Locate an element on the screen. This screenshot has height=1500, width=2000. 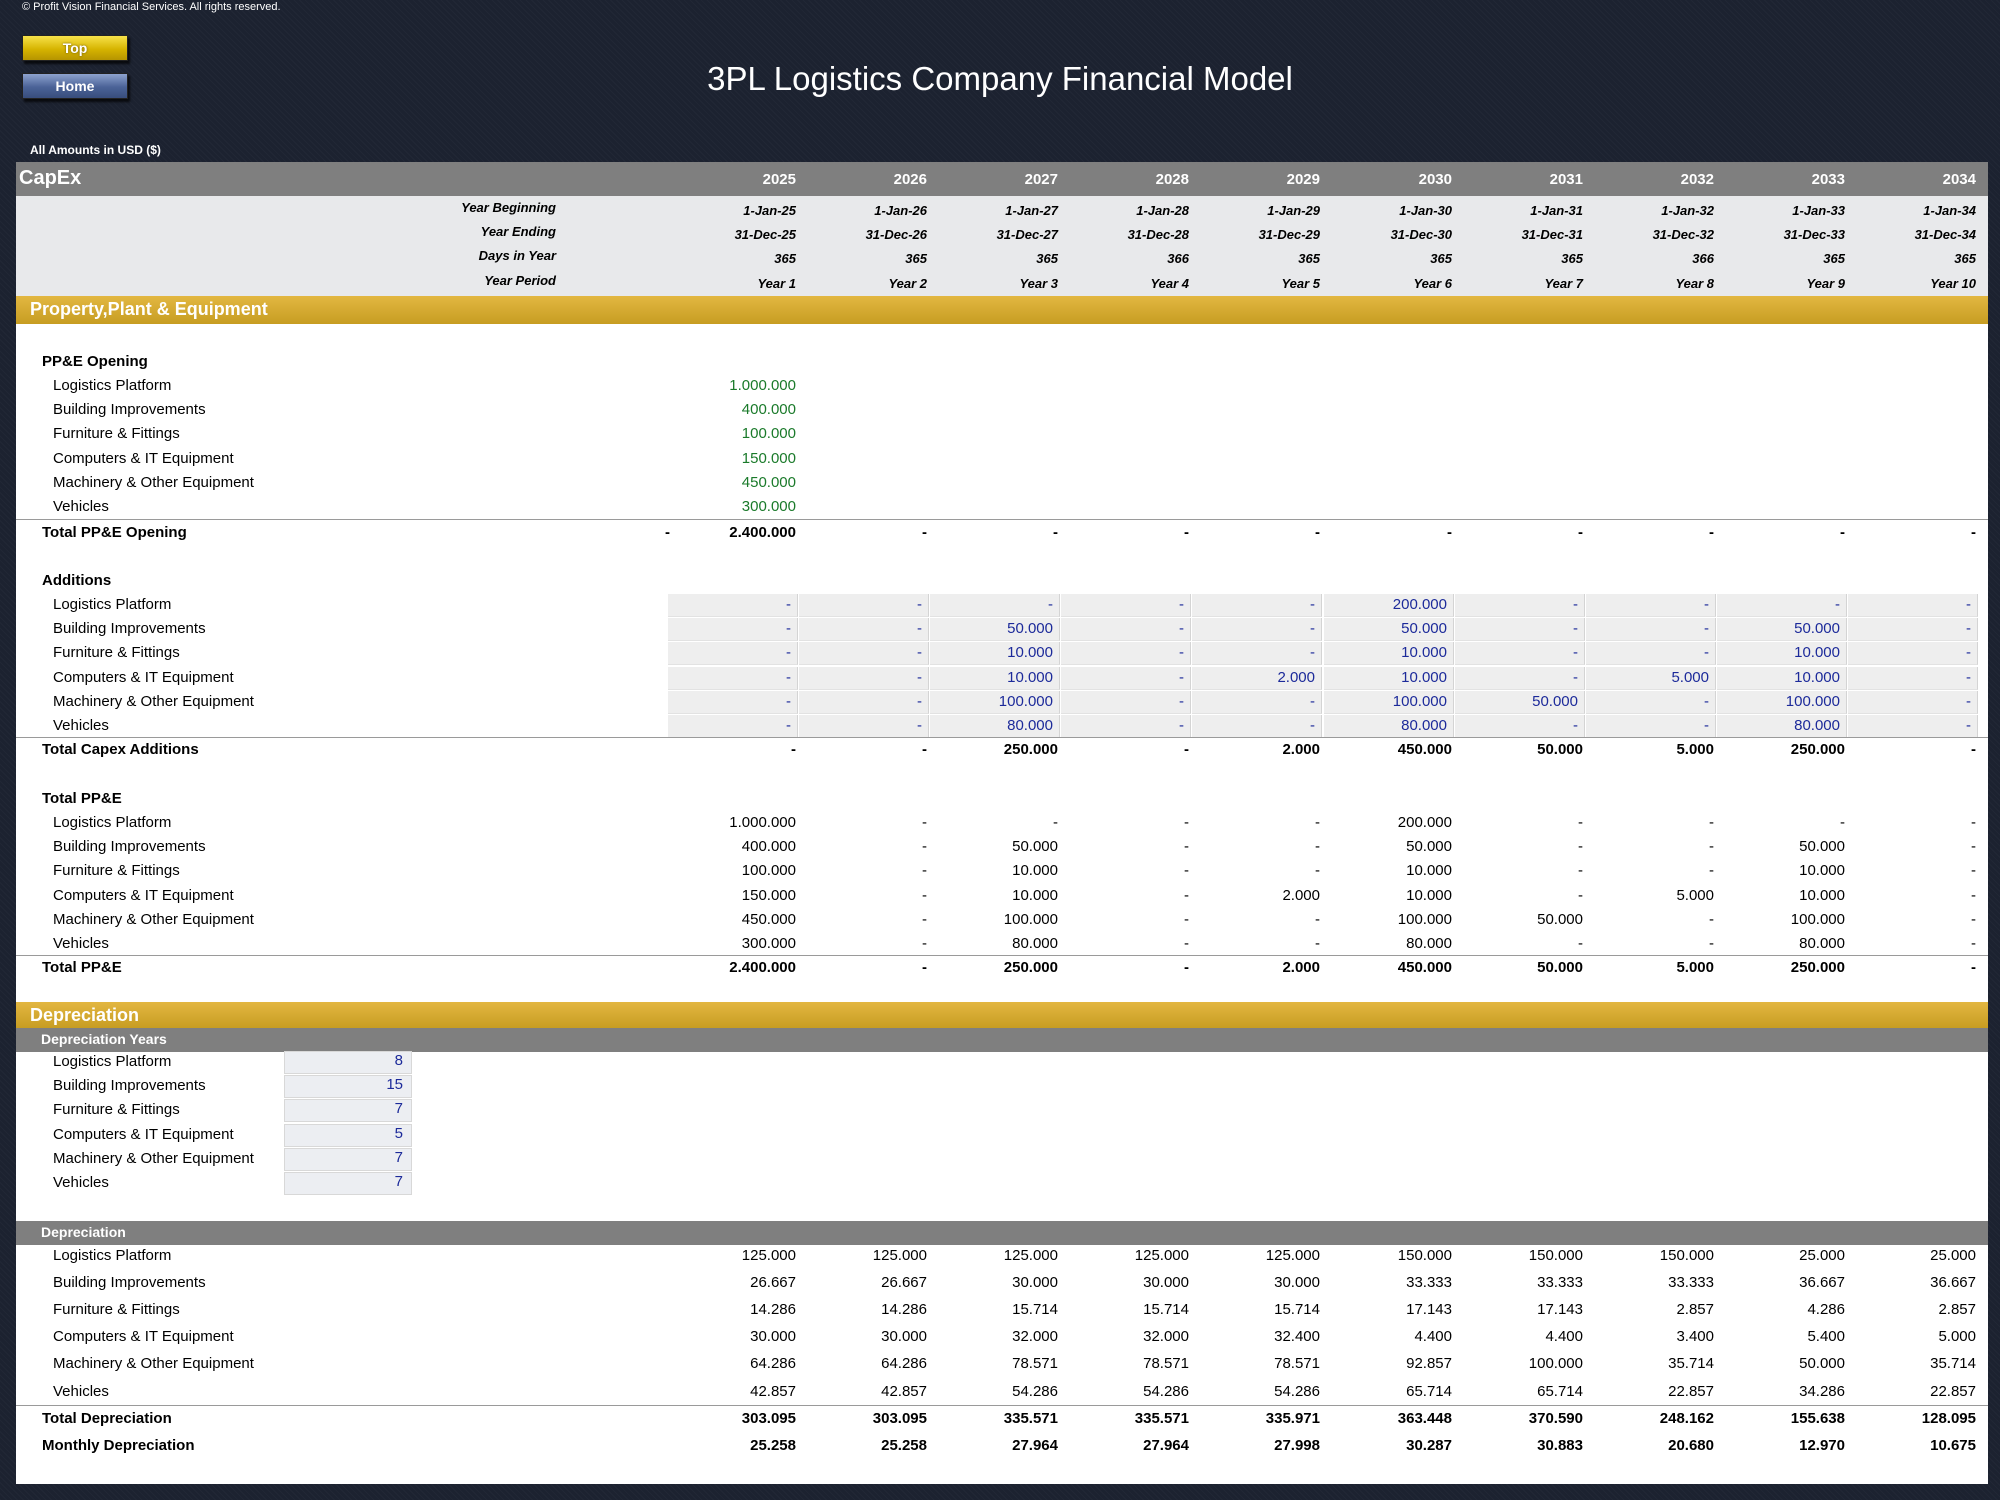
ppe-opening-value: 1.000.000 is located at coordinates (762, 385).